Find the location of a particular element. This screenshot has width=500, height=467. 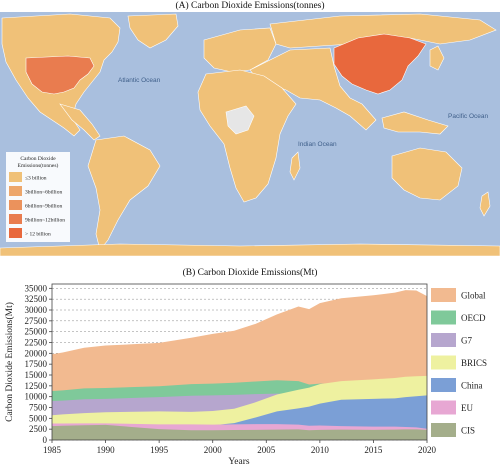

y-axis-title: Carbon Dioxide Emissions(Mt) is located at coordinates (9, 362).